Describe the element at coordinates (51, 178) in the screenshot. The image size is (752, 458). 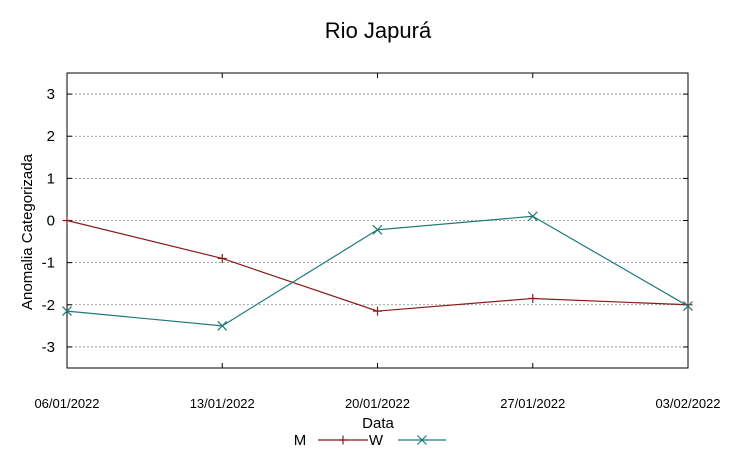
I see `y-tick-label: 1` at that location.